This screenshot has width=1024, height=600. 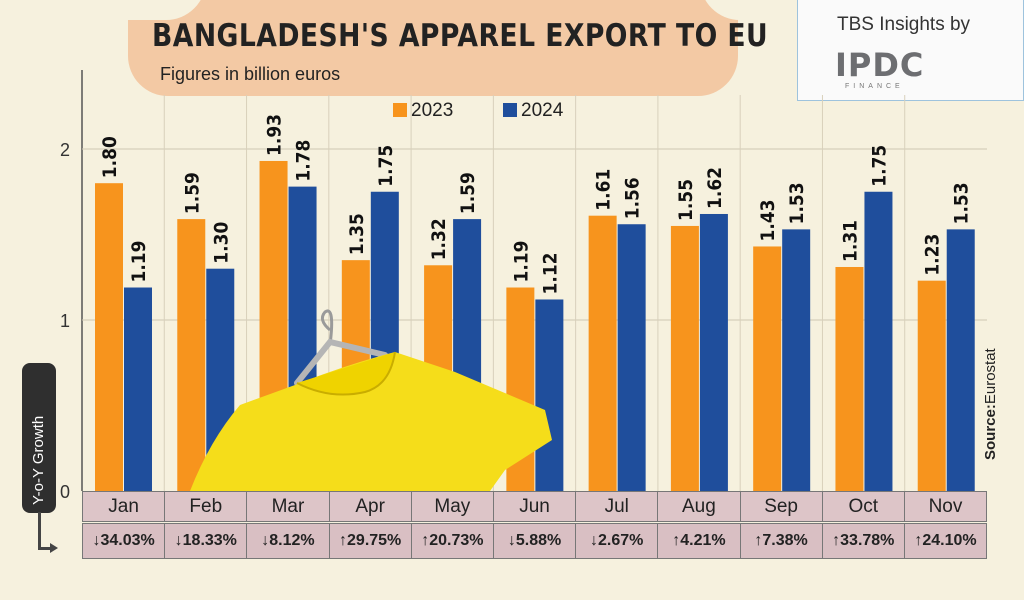 I want to click on data-label: 1.78, so click(x=304, y=161).